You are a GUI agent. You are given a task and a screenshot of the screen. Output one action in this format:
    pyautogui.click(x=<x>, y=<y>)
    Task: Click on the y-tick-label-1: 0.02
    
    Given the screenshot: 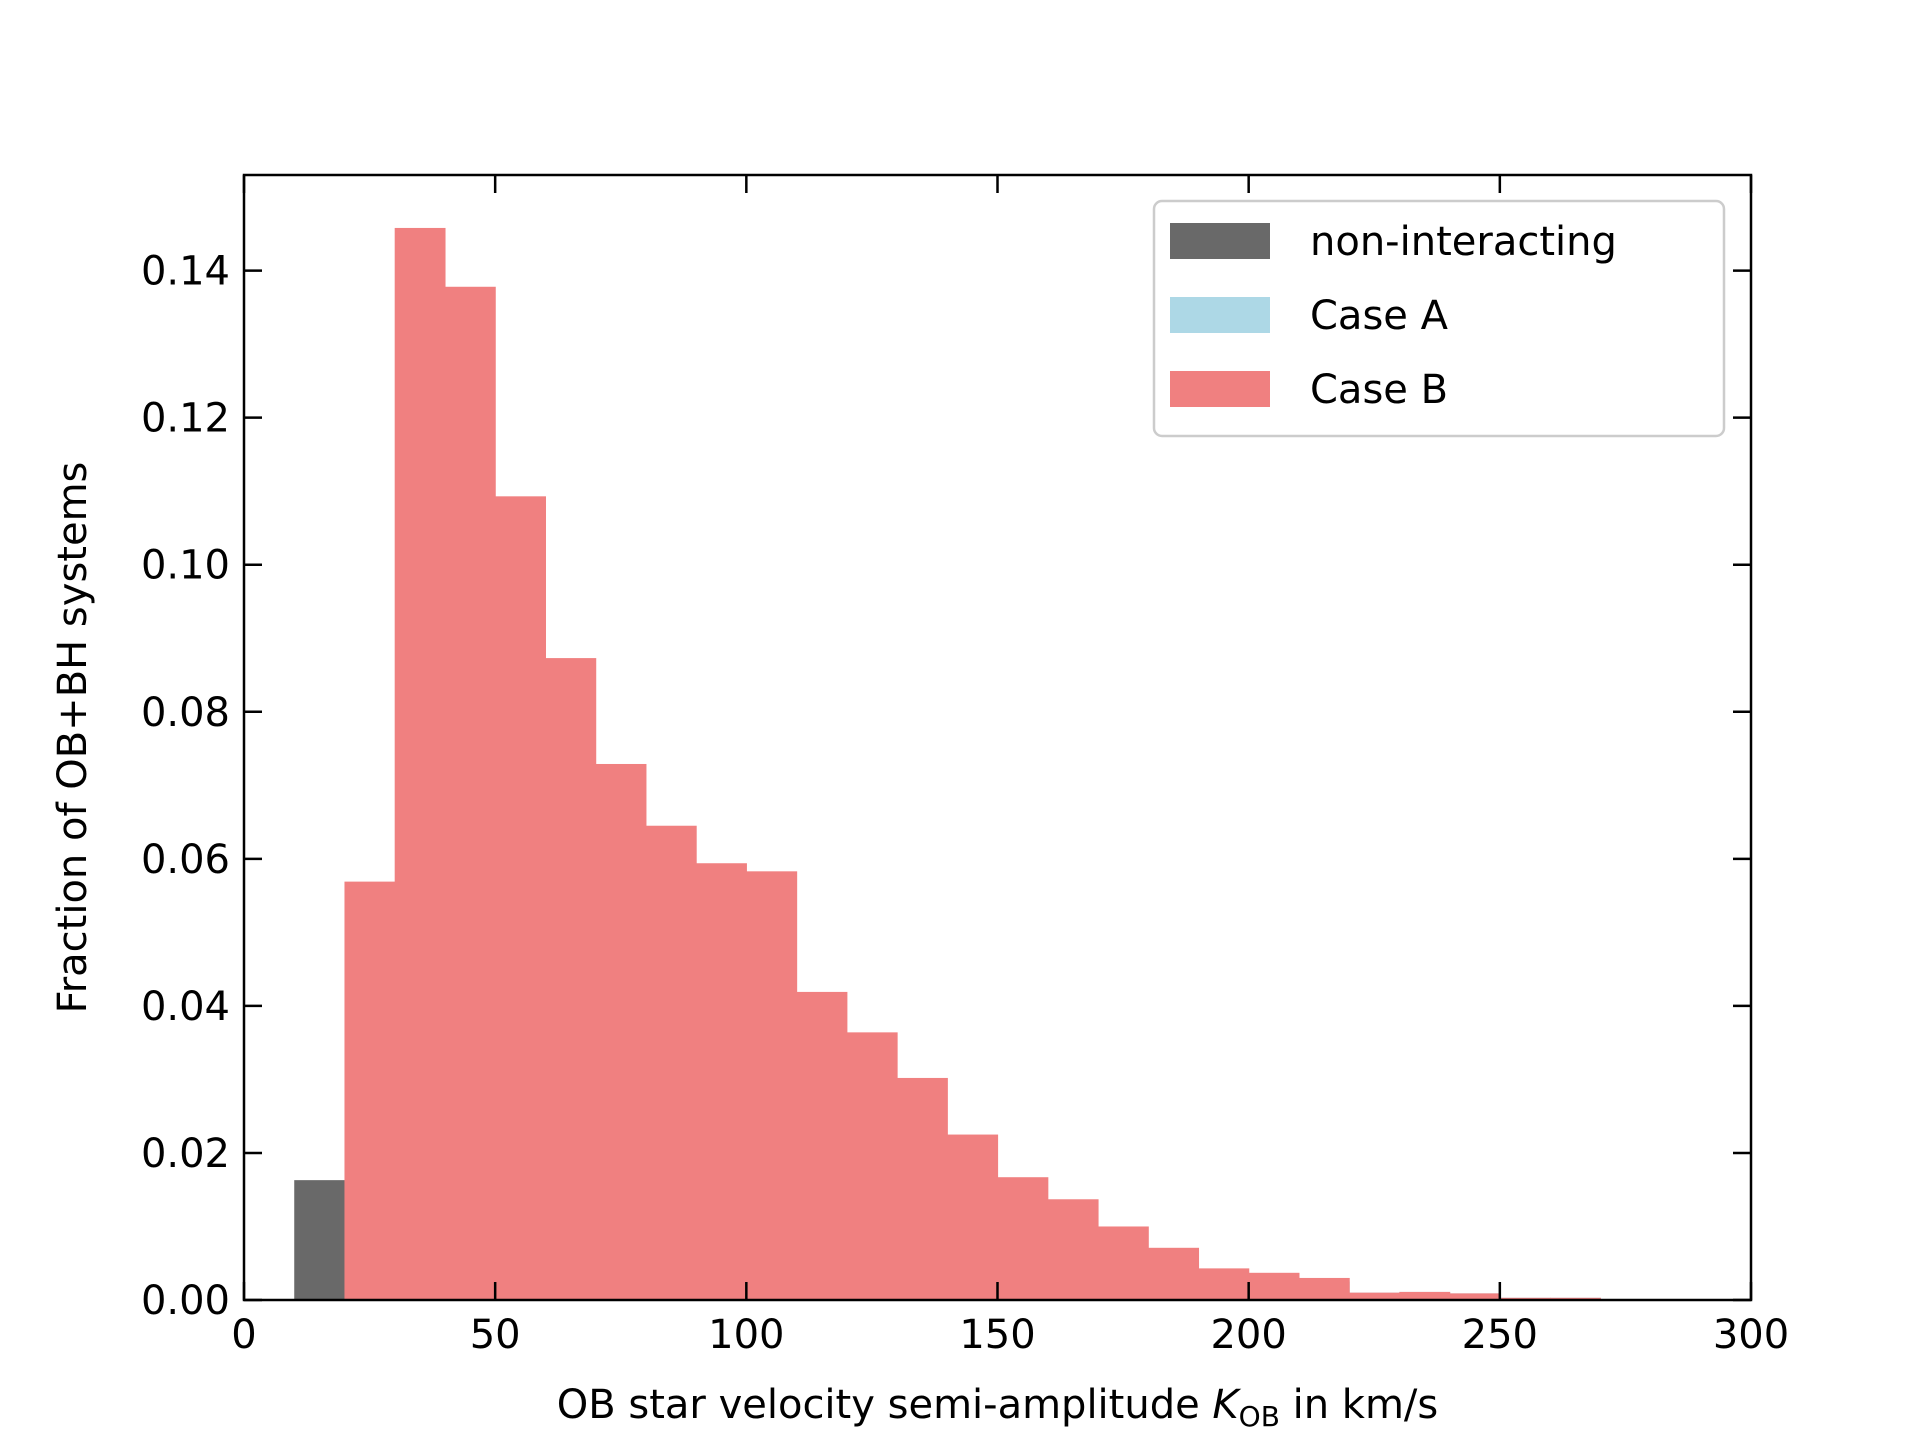 What is the action you would take?
    pyautogui.click(x=185, y=1154)
    